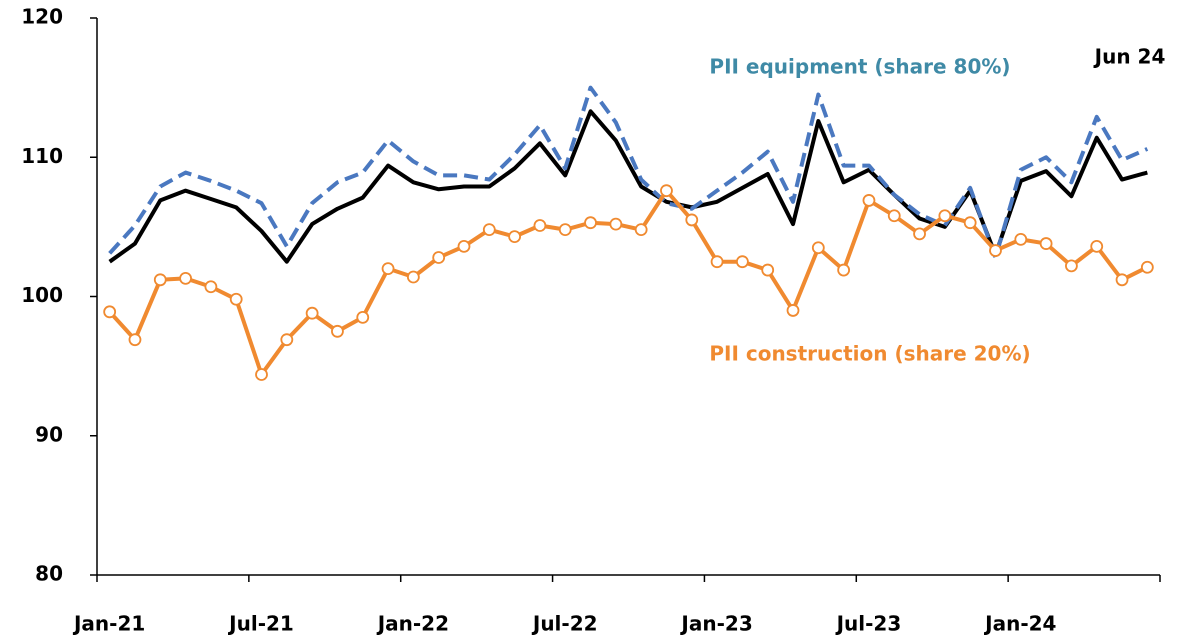 Image resolution: width=1178 pixels, height=638 pixels. Describe the element at coordinates (260, 624) in the screenshot. I see `x-tick-label: Jul-21` at that location.